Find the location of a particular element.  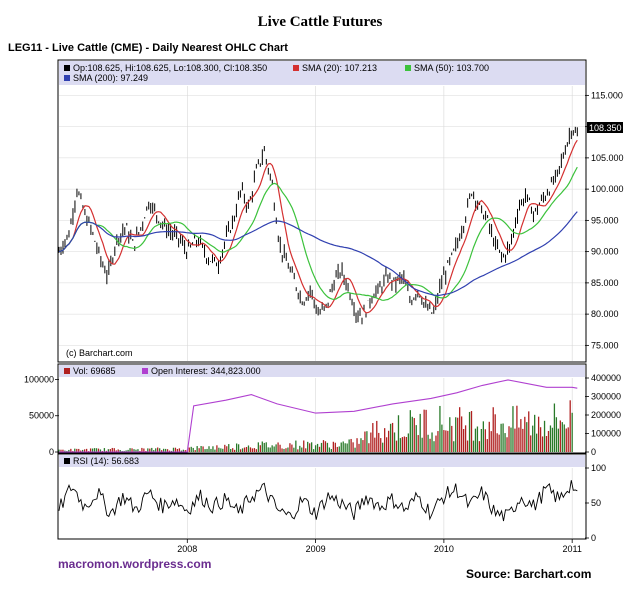

x-tick-label: 2009 is located at coordinates (316, 549).